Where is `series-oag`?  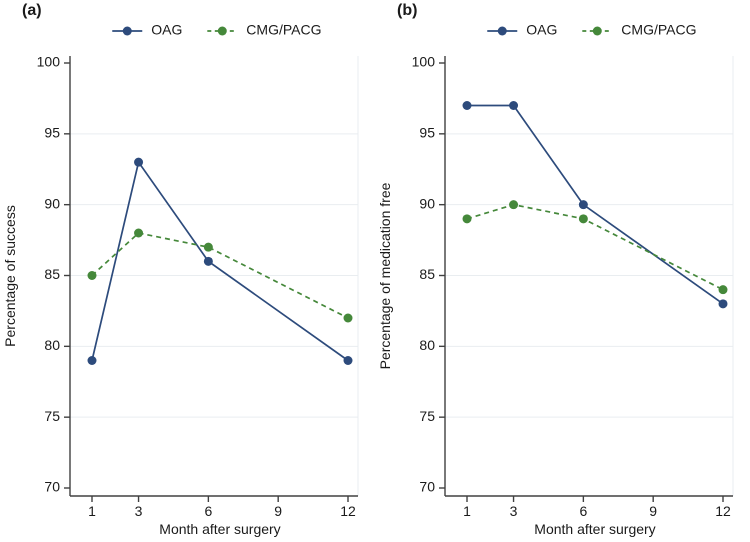
series-oag is located at coordinates (220, 261).